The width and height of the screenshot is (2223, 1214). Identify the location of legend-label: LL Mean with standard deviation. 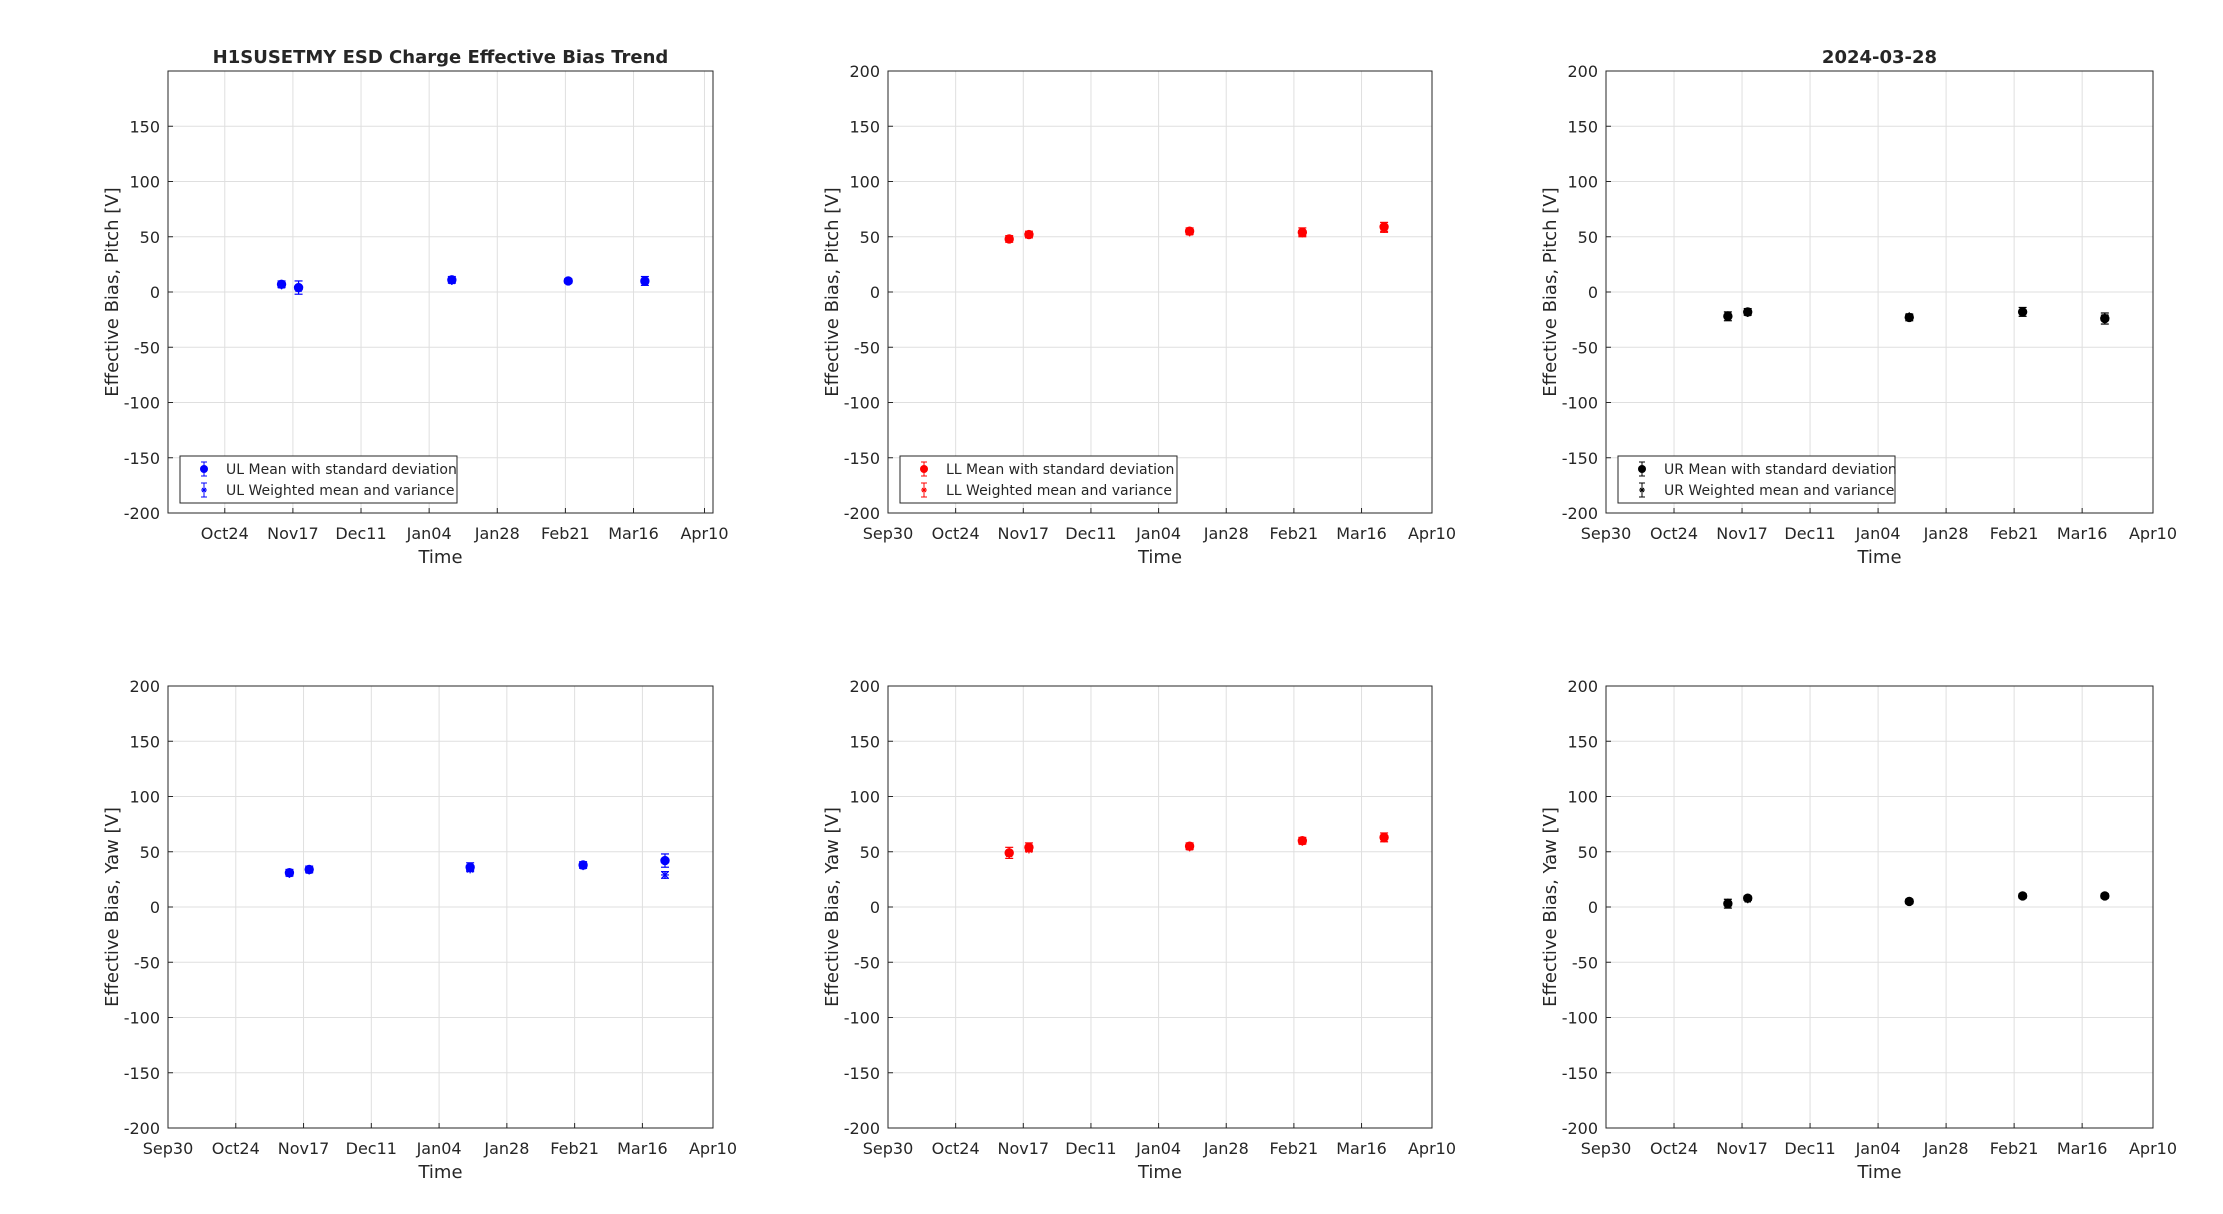
(1060, 470).